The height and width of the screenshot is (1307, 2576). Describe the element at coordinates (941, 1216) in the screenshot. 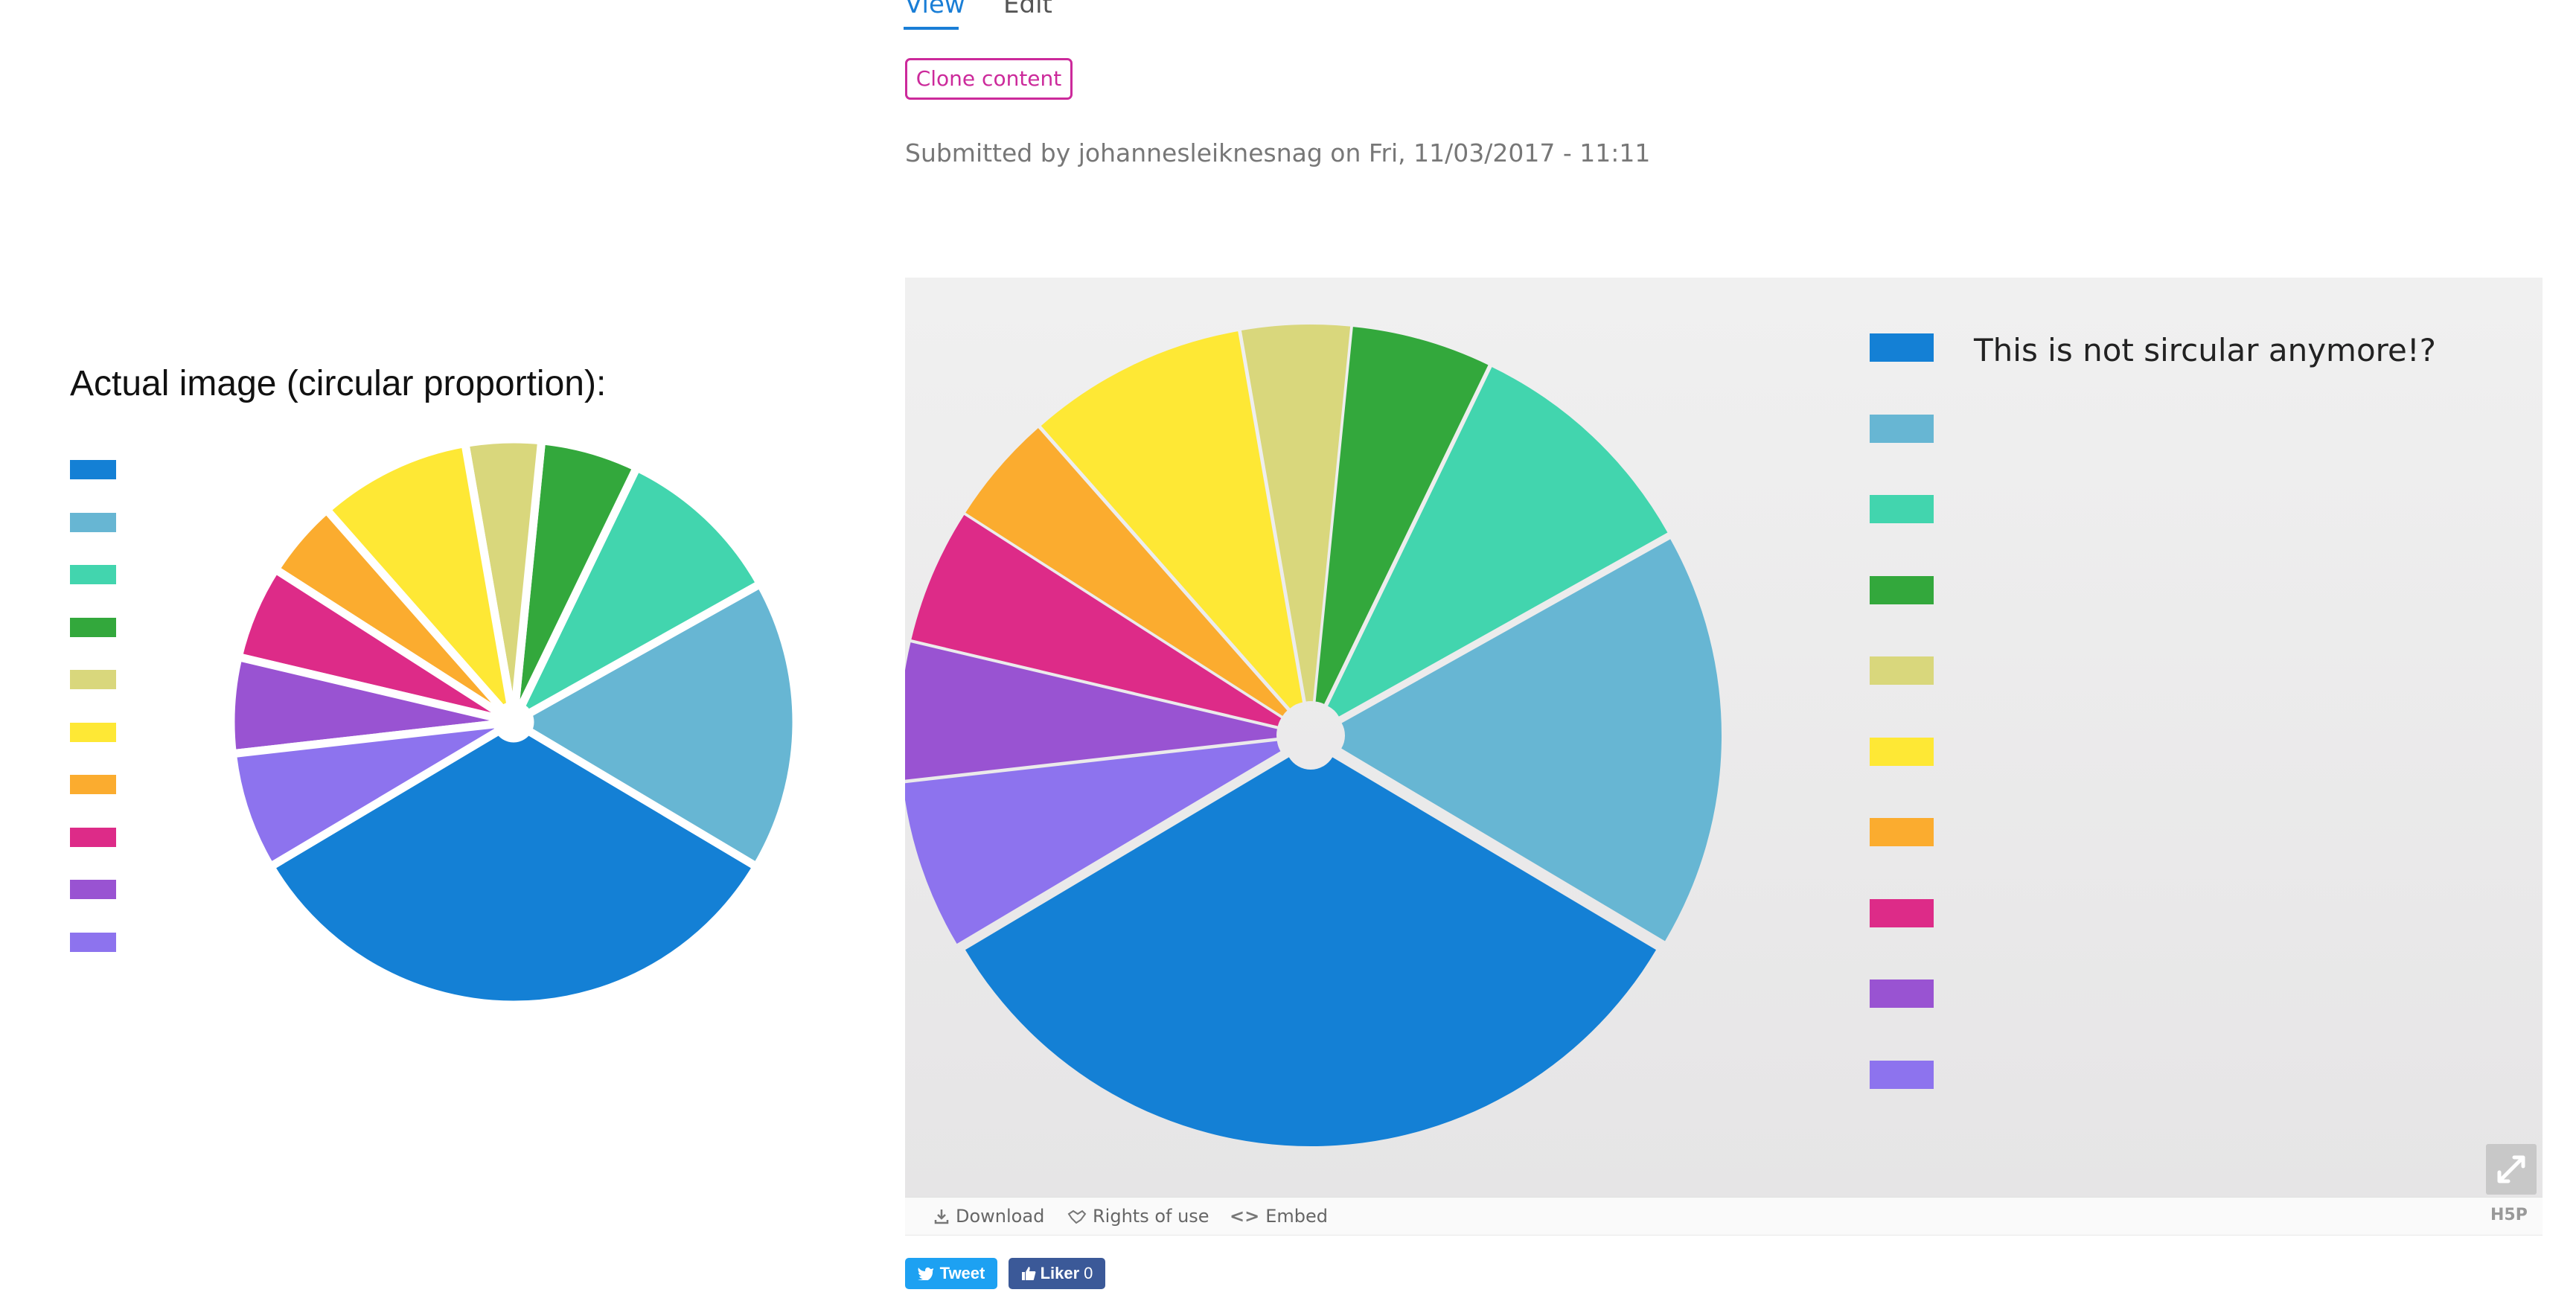

I see `download-icon` at that location.